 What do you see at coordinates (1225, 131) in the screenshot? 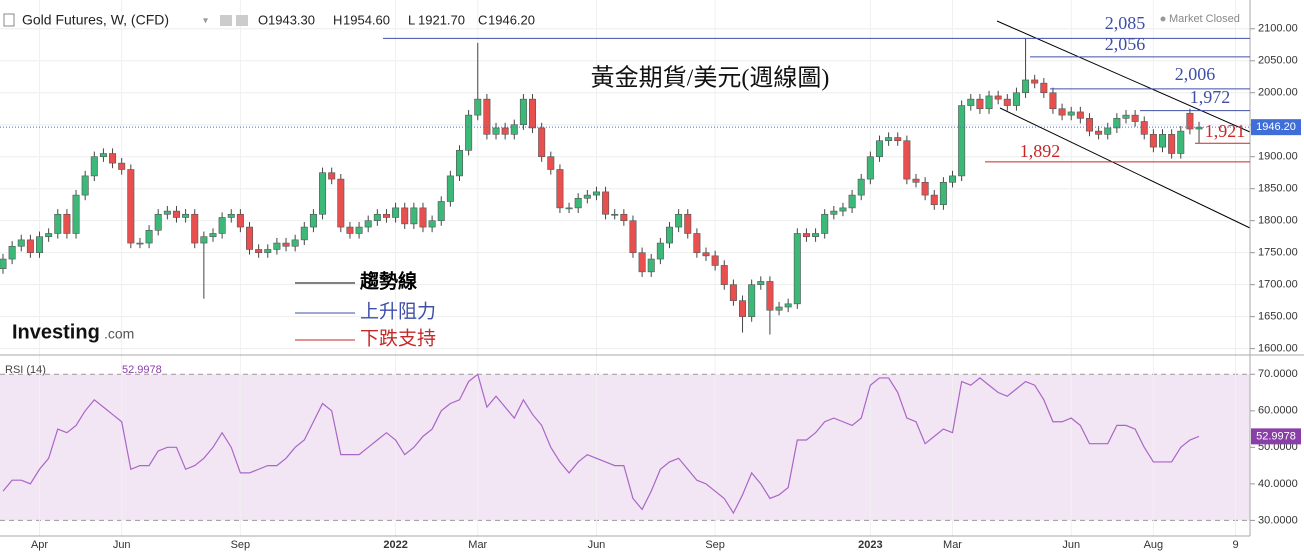
I see `level-label: 1,921` at bounding box center [1225, 131].